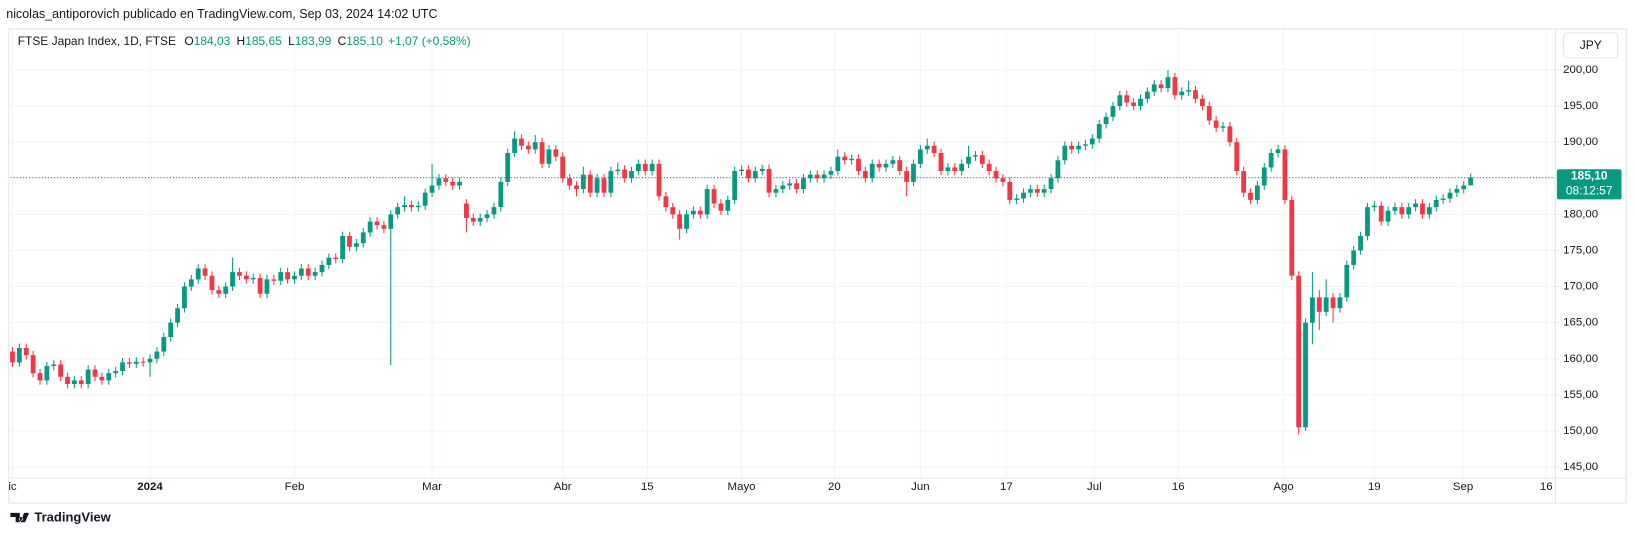  I want to click on last-price-box, so click(1589, 184).